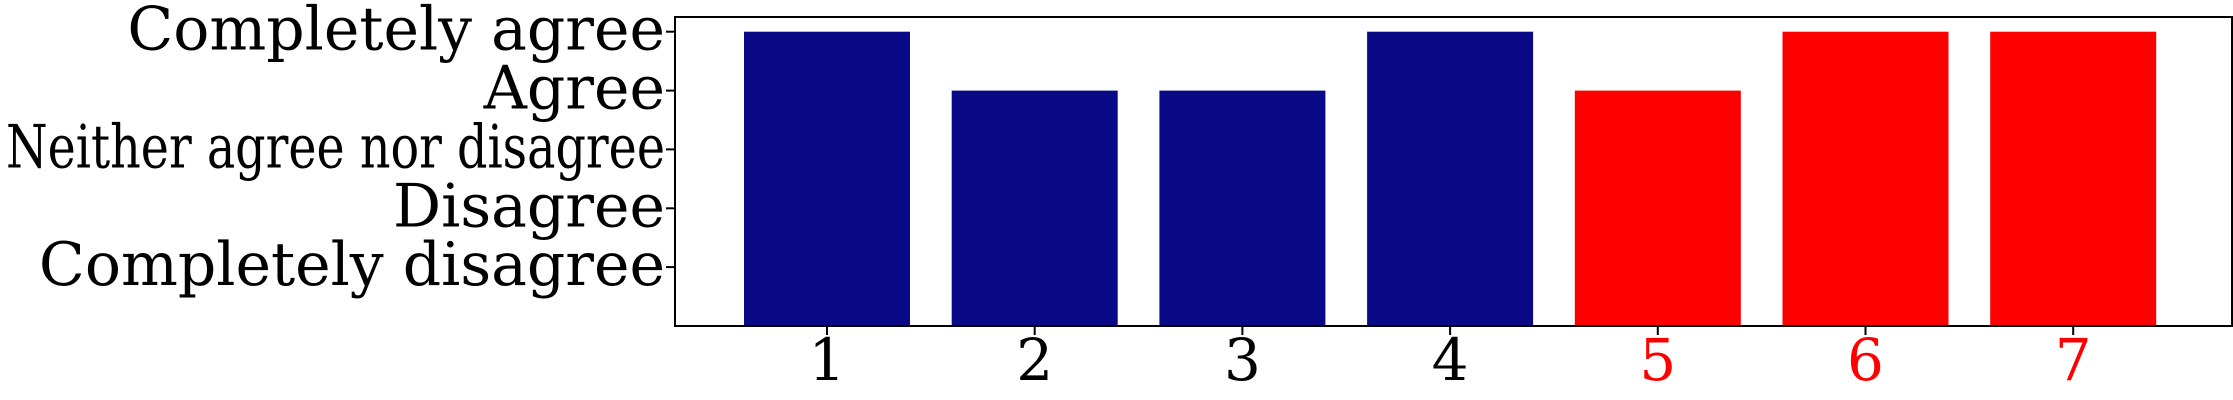 This screenshot has height=400, width=2233. What do you see at coordinates (1657, 360) in the screenshot?
I see `x-tick-label-5: 5` at bounding box center [1657, 360].